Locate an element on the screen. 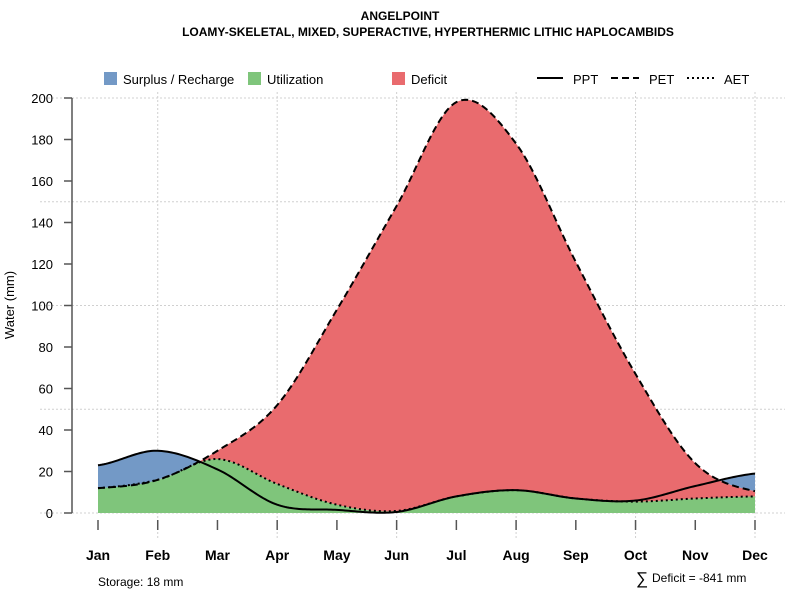 The height and width of the screenshot is (600, 800). y-tick-label: 20 is located at coordinates (46, 472).